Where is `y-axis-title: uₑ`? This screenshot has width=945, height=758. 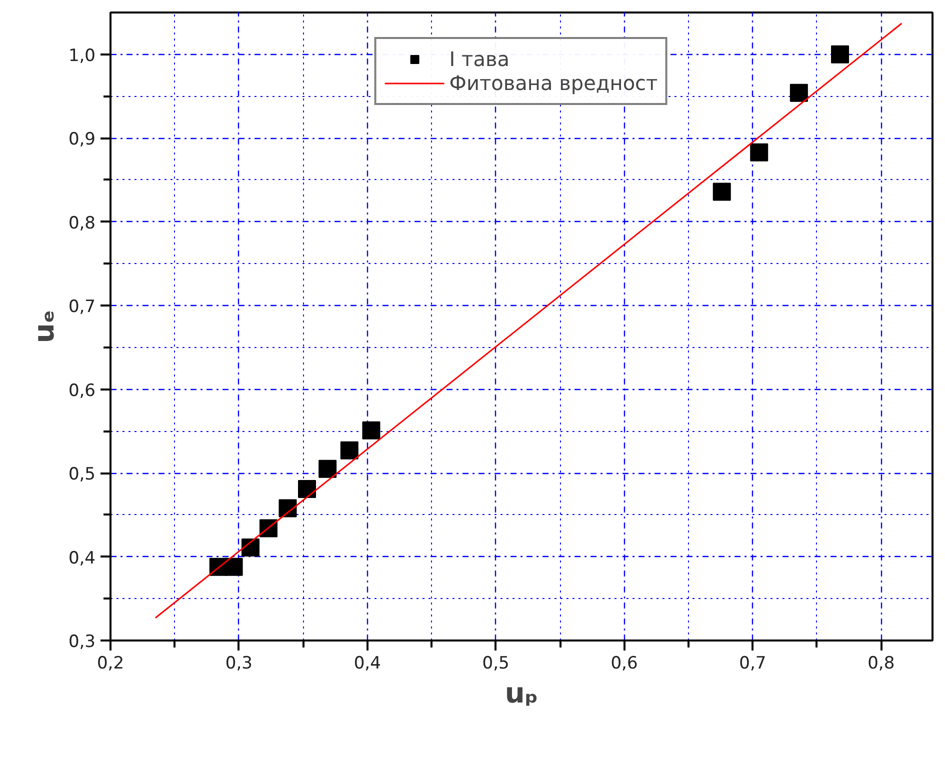 y-axis-title: uₑ is located at coordinates (43, 327).